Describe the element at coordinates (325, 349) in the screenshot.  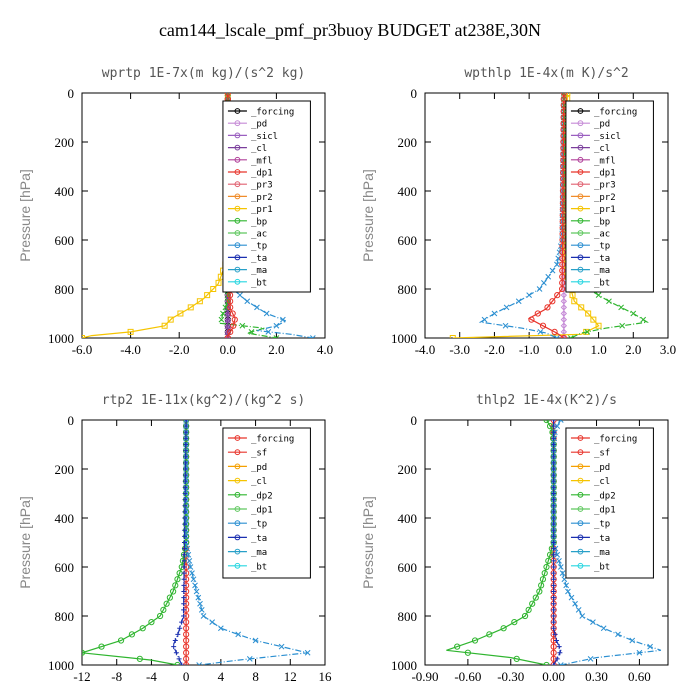
I see `x-tick-label: 4.0` at that location.